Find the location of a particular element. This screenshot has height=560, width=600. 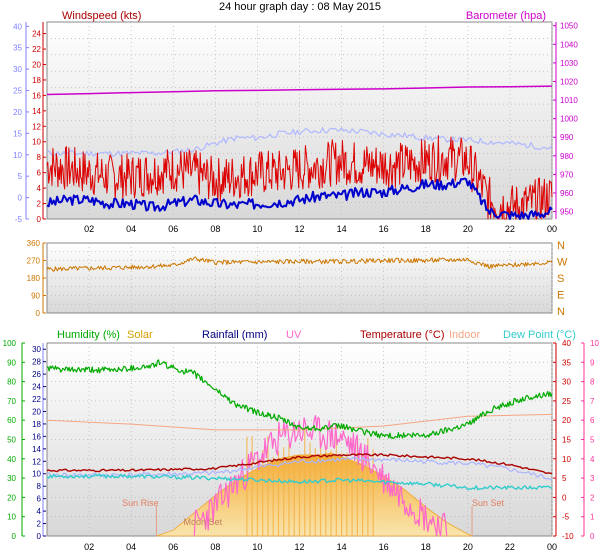

rain-tick-label: 18 is located at coordinates (36, 424).